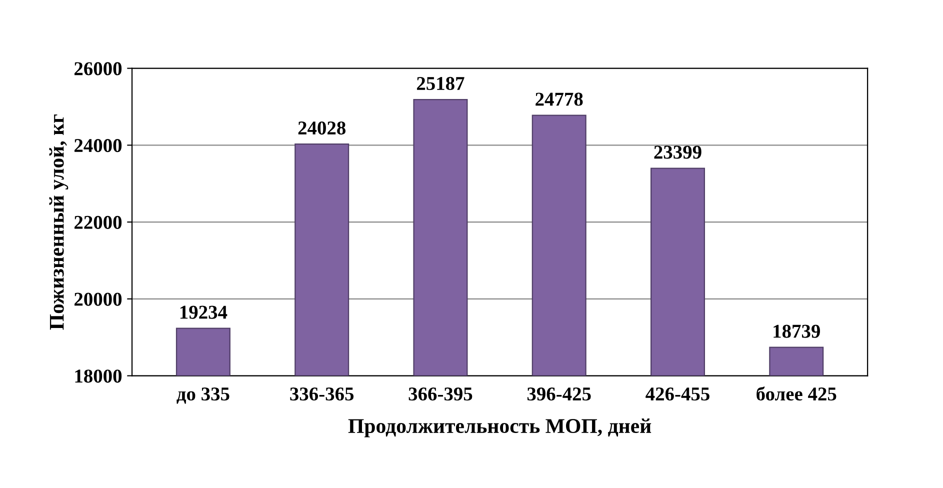  Describe the element at coordinates (559, 394) in the screenshot. I see `x-tick-label: 396-425` at that location.